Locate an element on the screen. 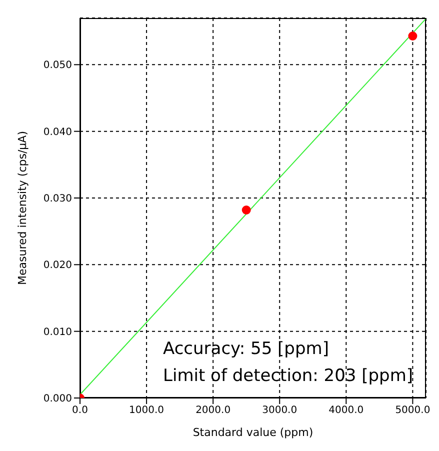  y-tick-label: 0.050 is located at coordinates (57, 66).